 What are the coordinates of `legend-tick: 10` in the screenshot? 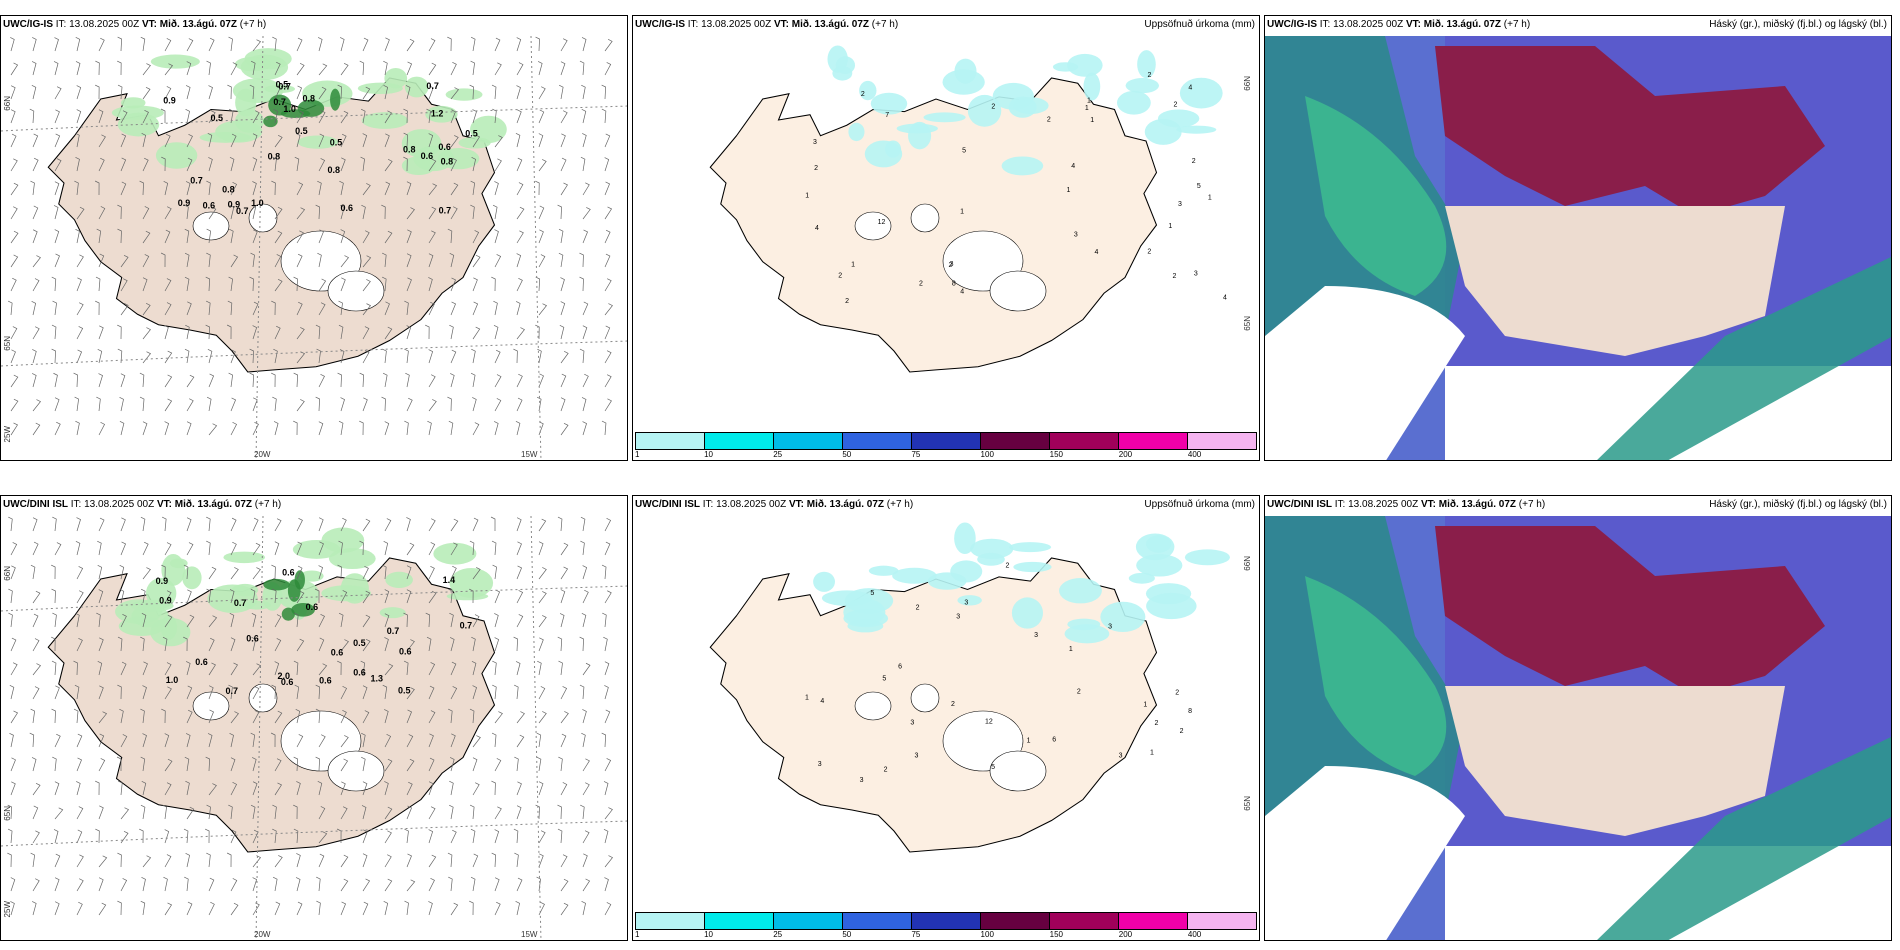 It's located at (709, 454).